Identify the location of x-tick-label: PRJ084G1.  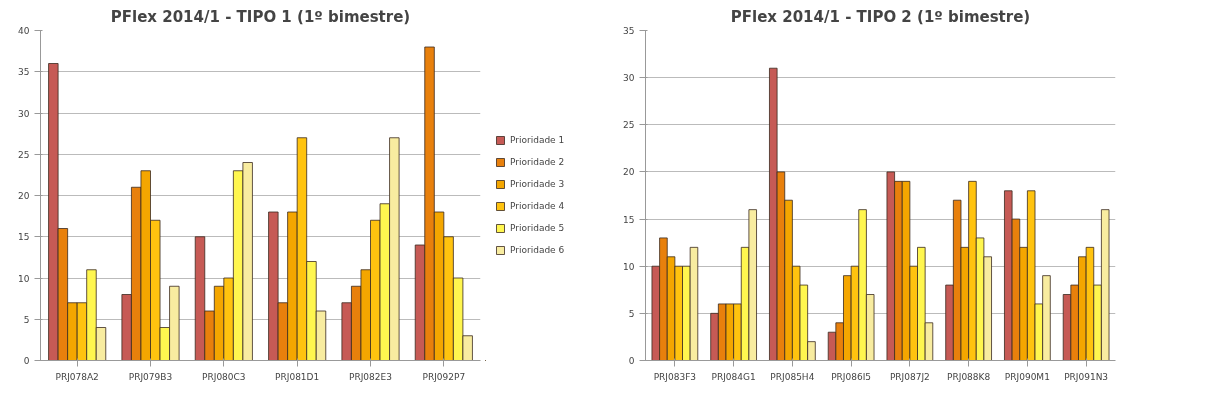
(733, 376).